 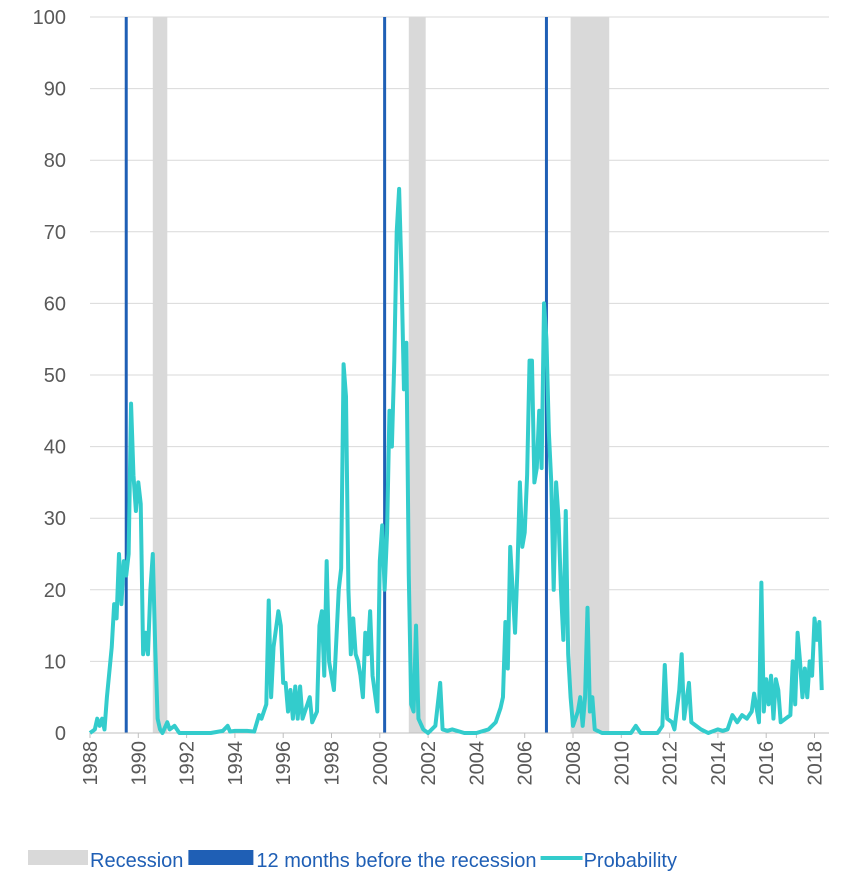 I want to click on x-tick-label: 1990, so click(x=139, y=763).